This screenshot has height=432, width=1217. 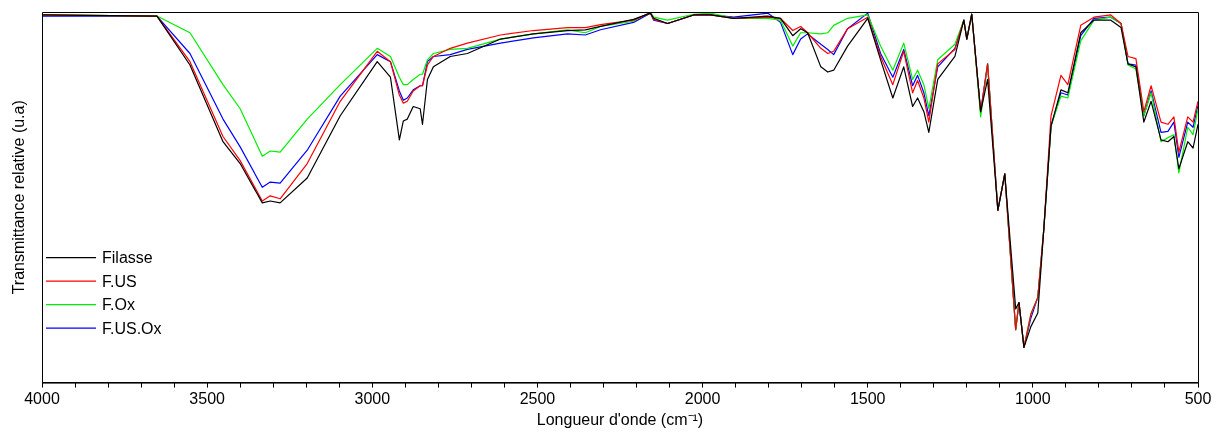 I want to click on x-tick-label: 2500, so click(x=537, y=398).